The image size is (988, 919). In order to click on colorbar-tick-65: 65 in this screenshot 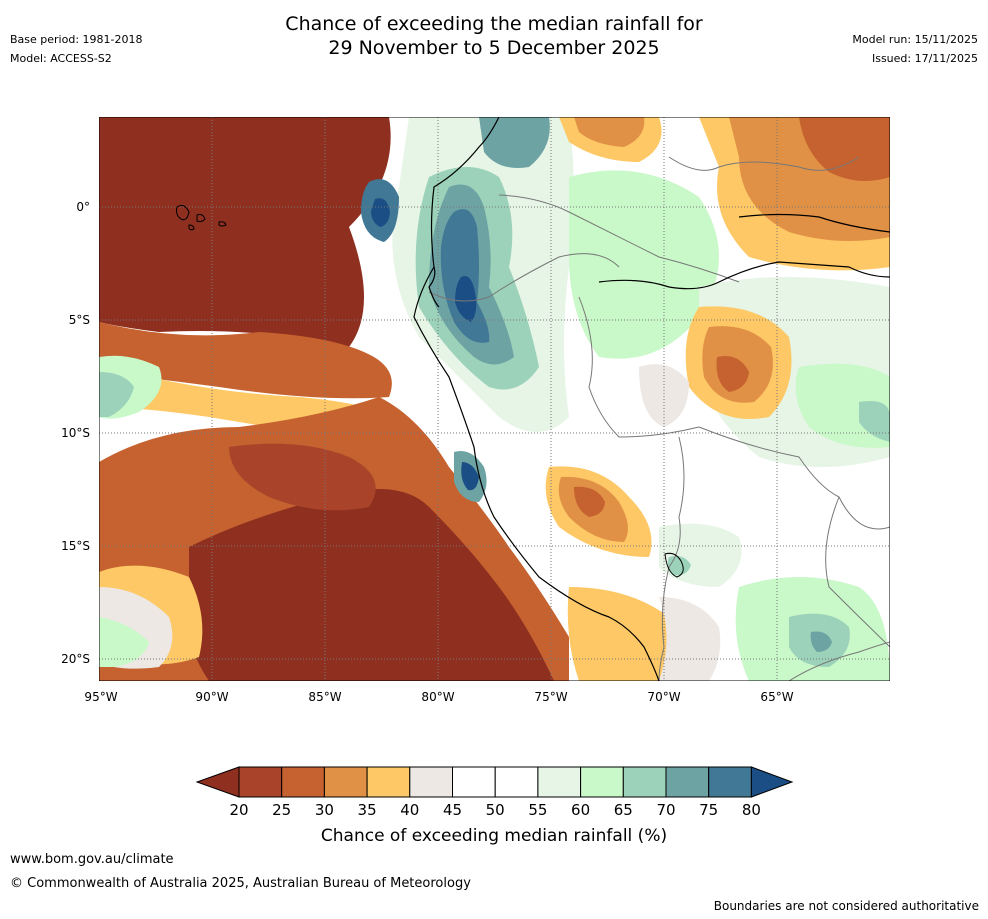, I will do `click(623, 810)`.